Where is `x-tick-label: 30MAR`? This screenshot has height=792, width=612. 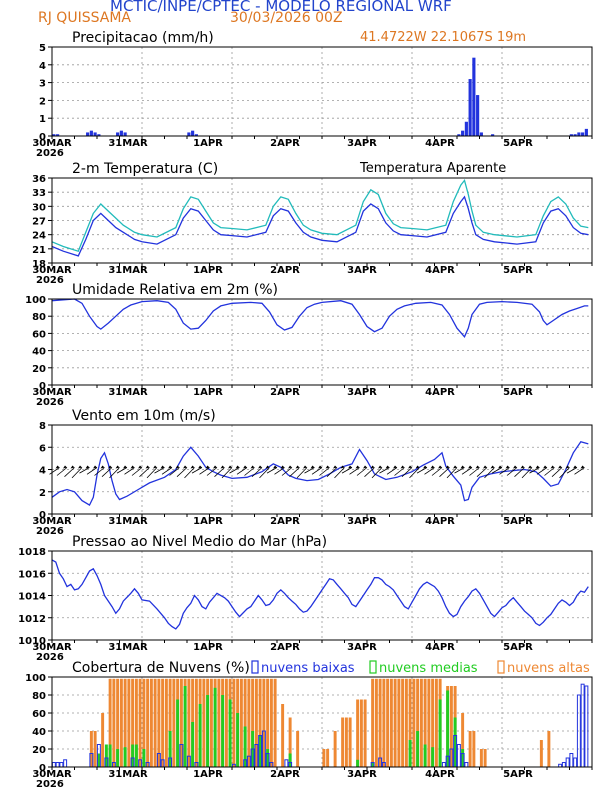
x-tick-label: 30MAR is located at coordinates (52, 774).